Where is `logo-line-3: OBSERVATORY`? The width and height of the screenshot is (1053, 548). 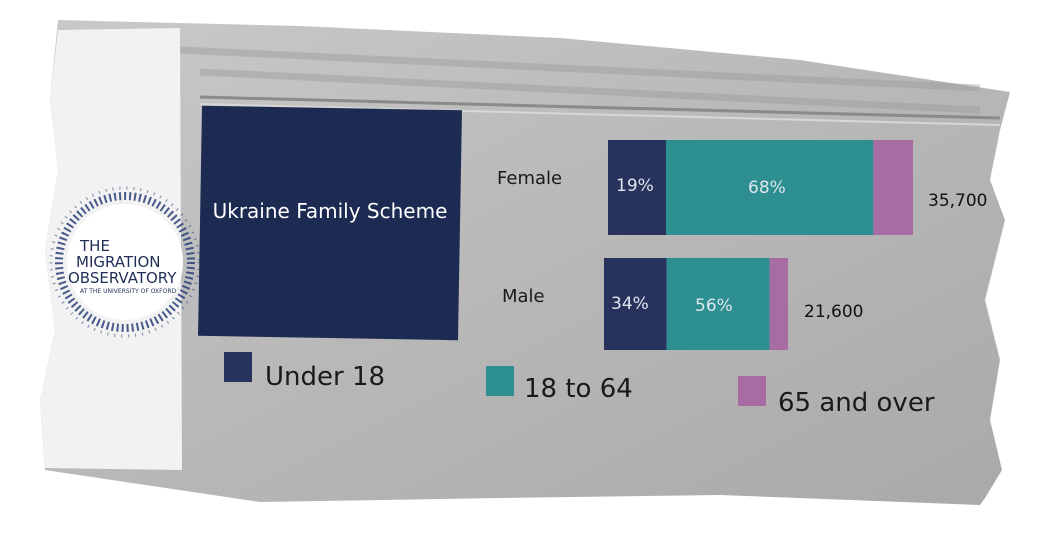 logo-line-3: OBSERVATORY is located at coordinates (122, 278).